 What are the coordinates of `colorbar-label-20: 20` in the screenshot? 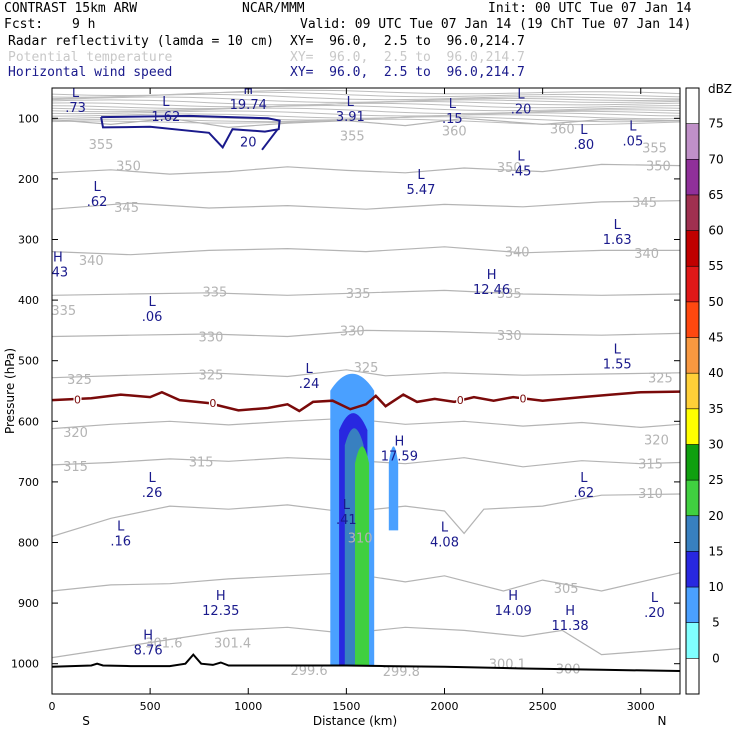 It's located at (715, 516).